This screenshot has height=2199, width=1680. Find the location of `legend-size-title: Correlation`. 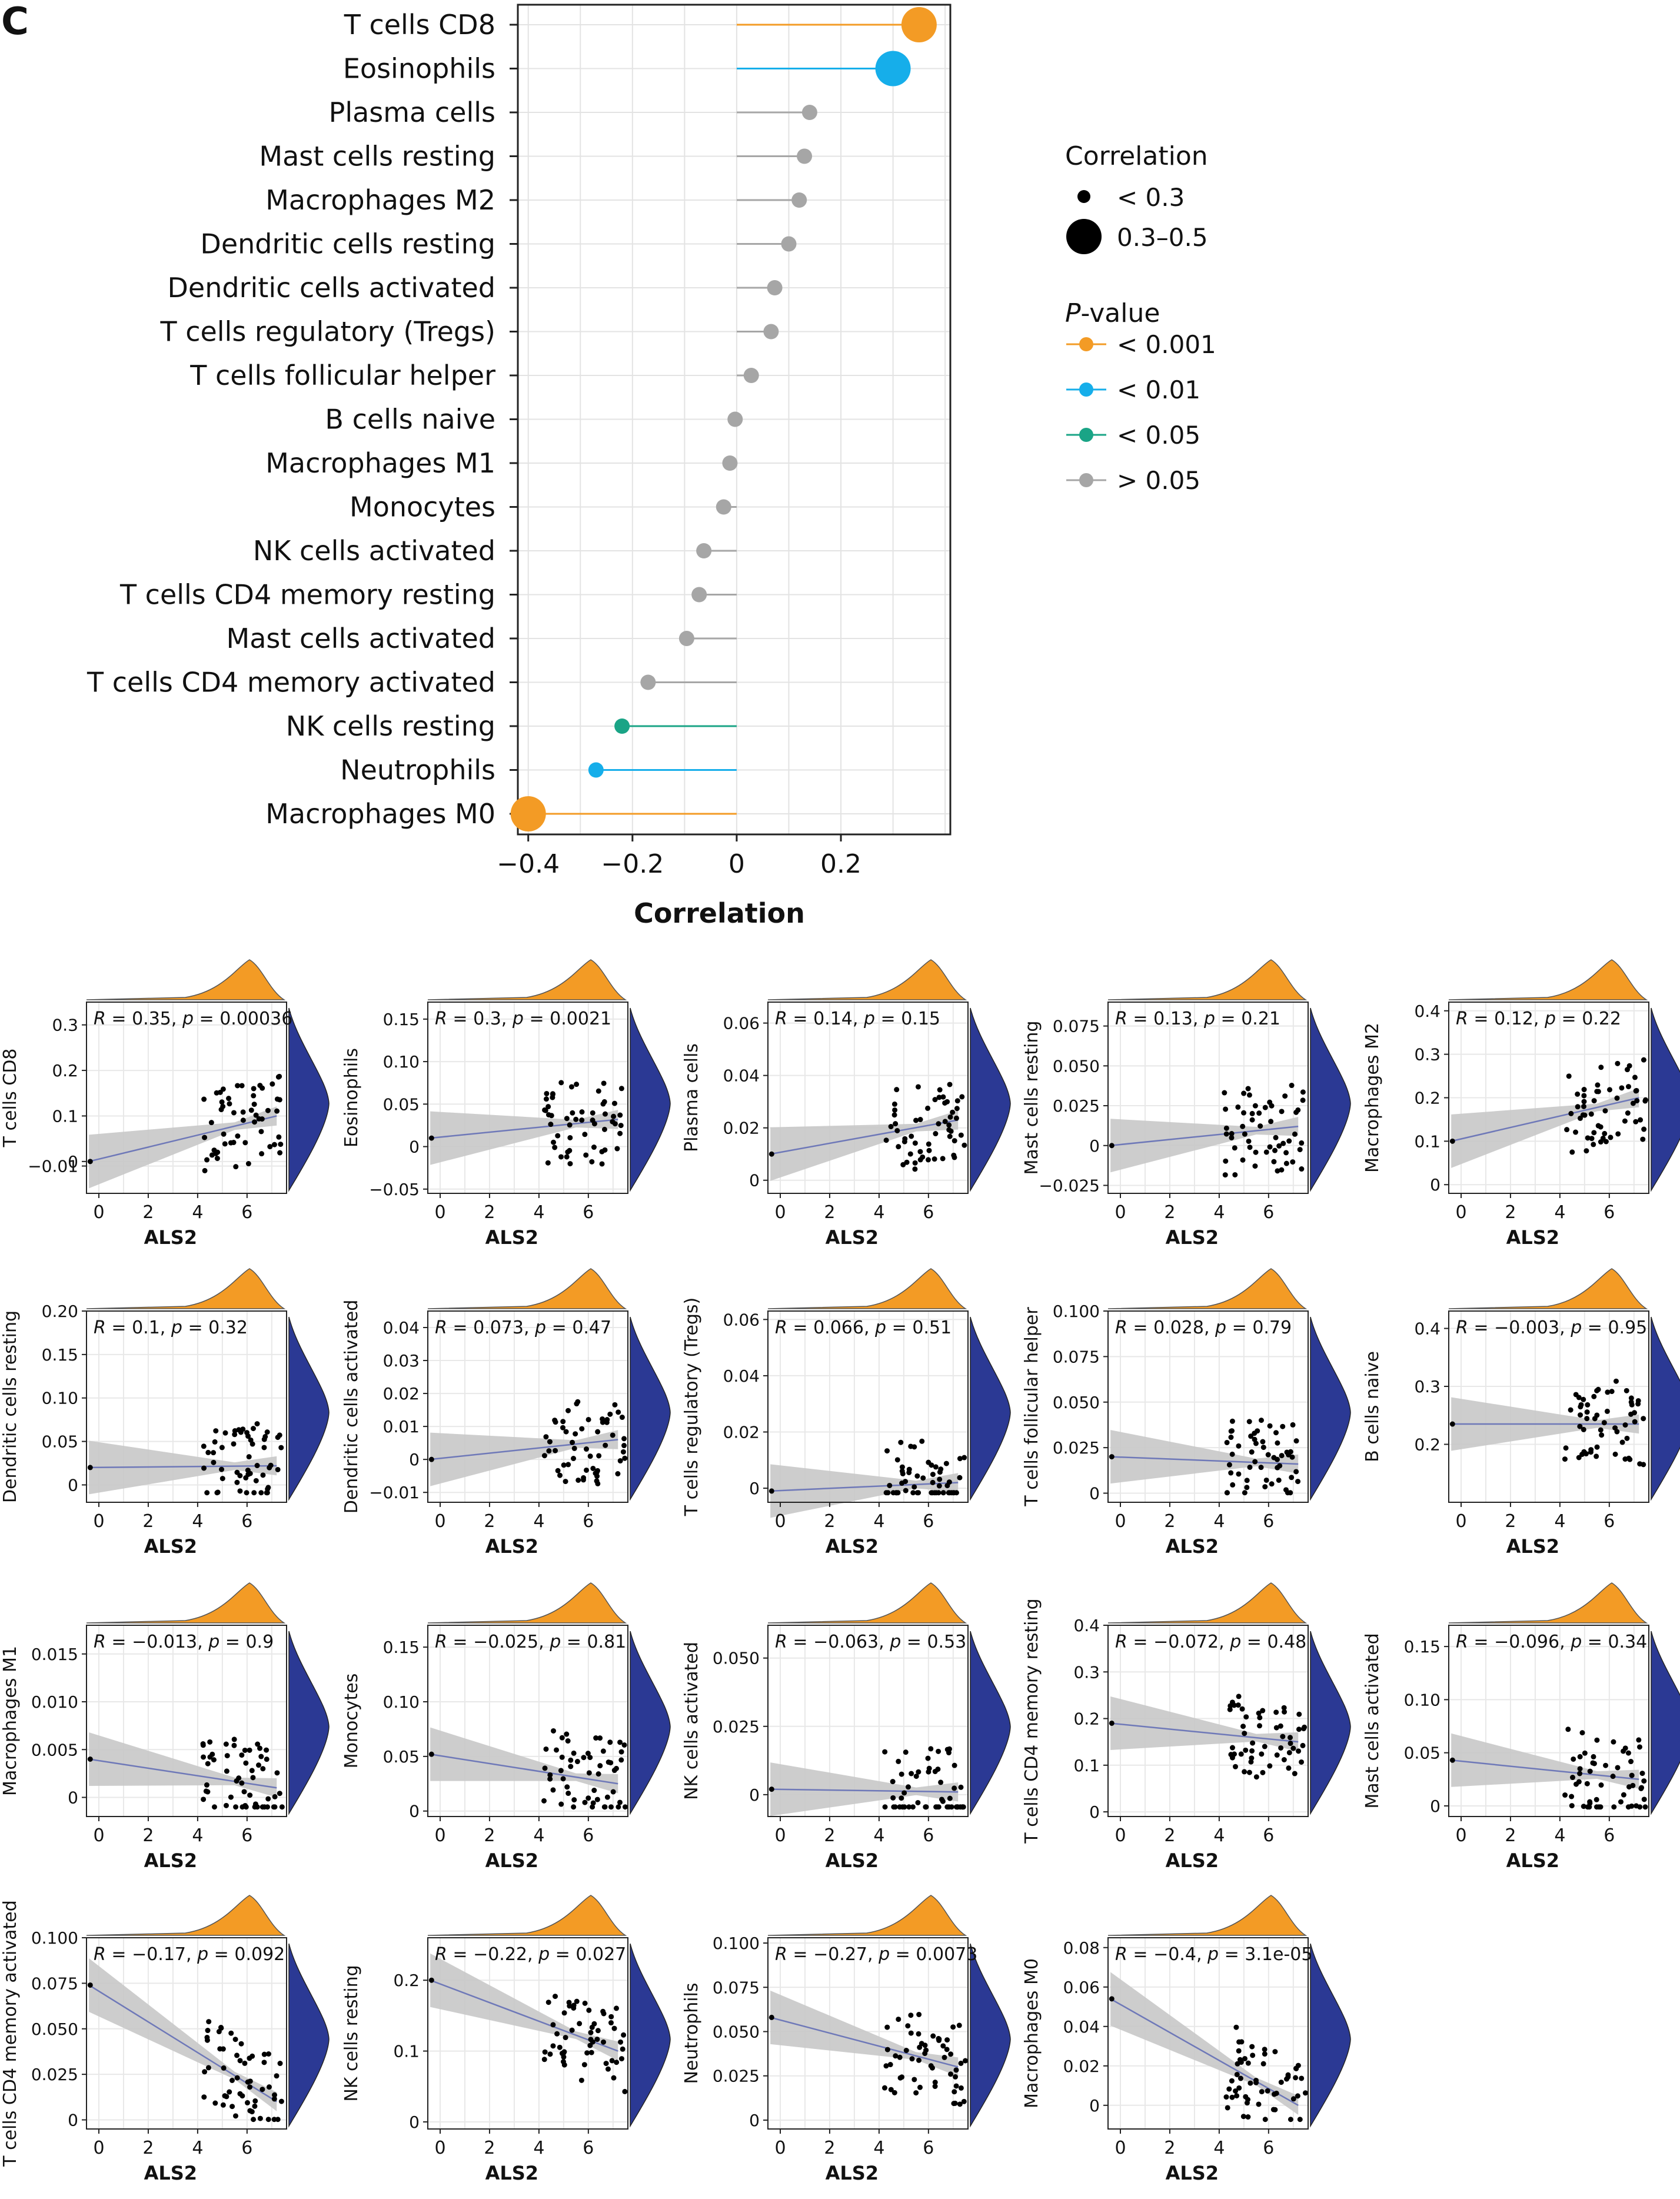

legend-size-title: Correlation is located at coordinates (1136, 156).